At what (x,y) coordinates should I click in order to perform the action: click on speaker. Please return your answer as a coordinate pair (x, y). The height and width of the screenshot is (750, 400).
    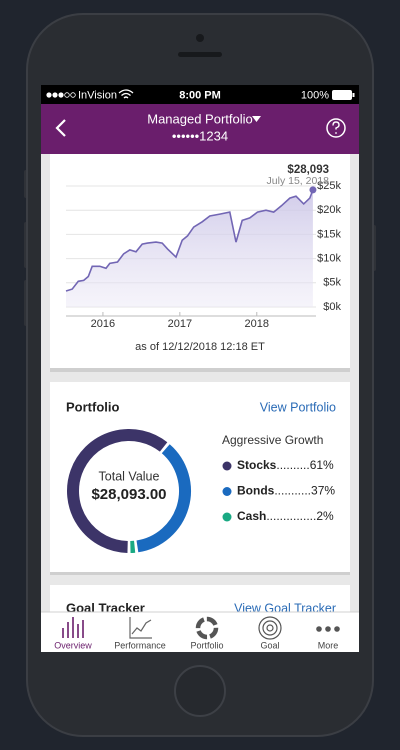
    Looking at the image, I should click on (200, 54).